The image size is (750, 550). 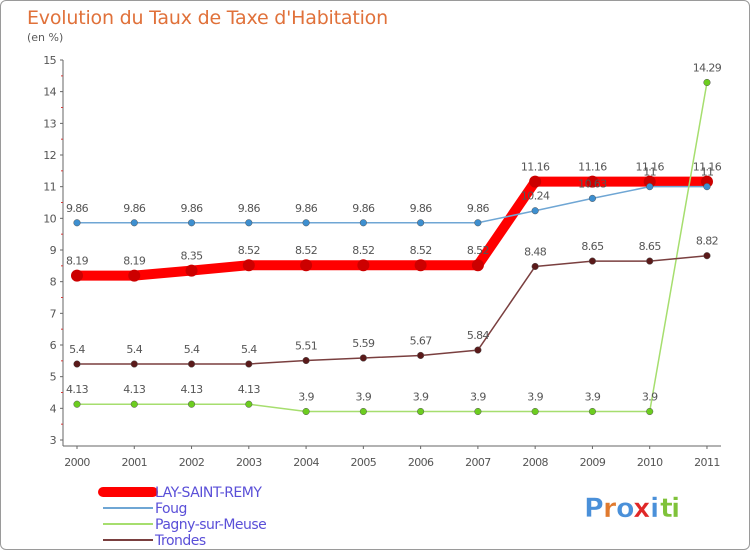 What do you see at coordinates (134, 462) in the screenshot?
I see `x-tick-label: 2001` at bounding box center [134, 462].